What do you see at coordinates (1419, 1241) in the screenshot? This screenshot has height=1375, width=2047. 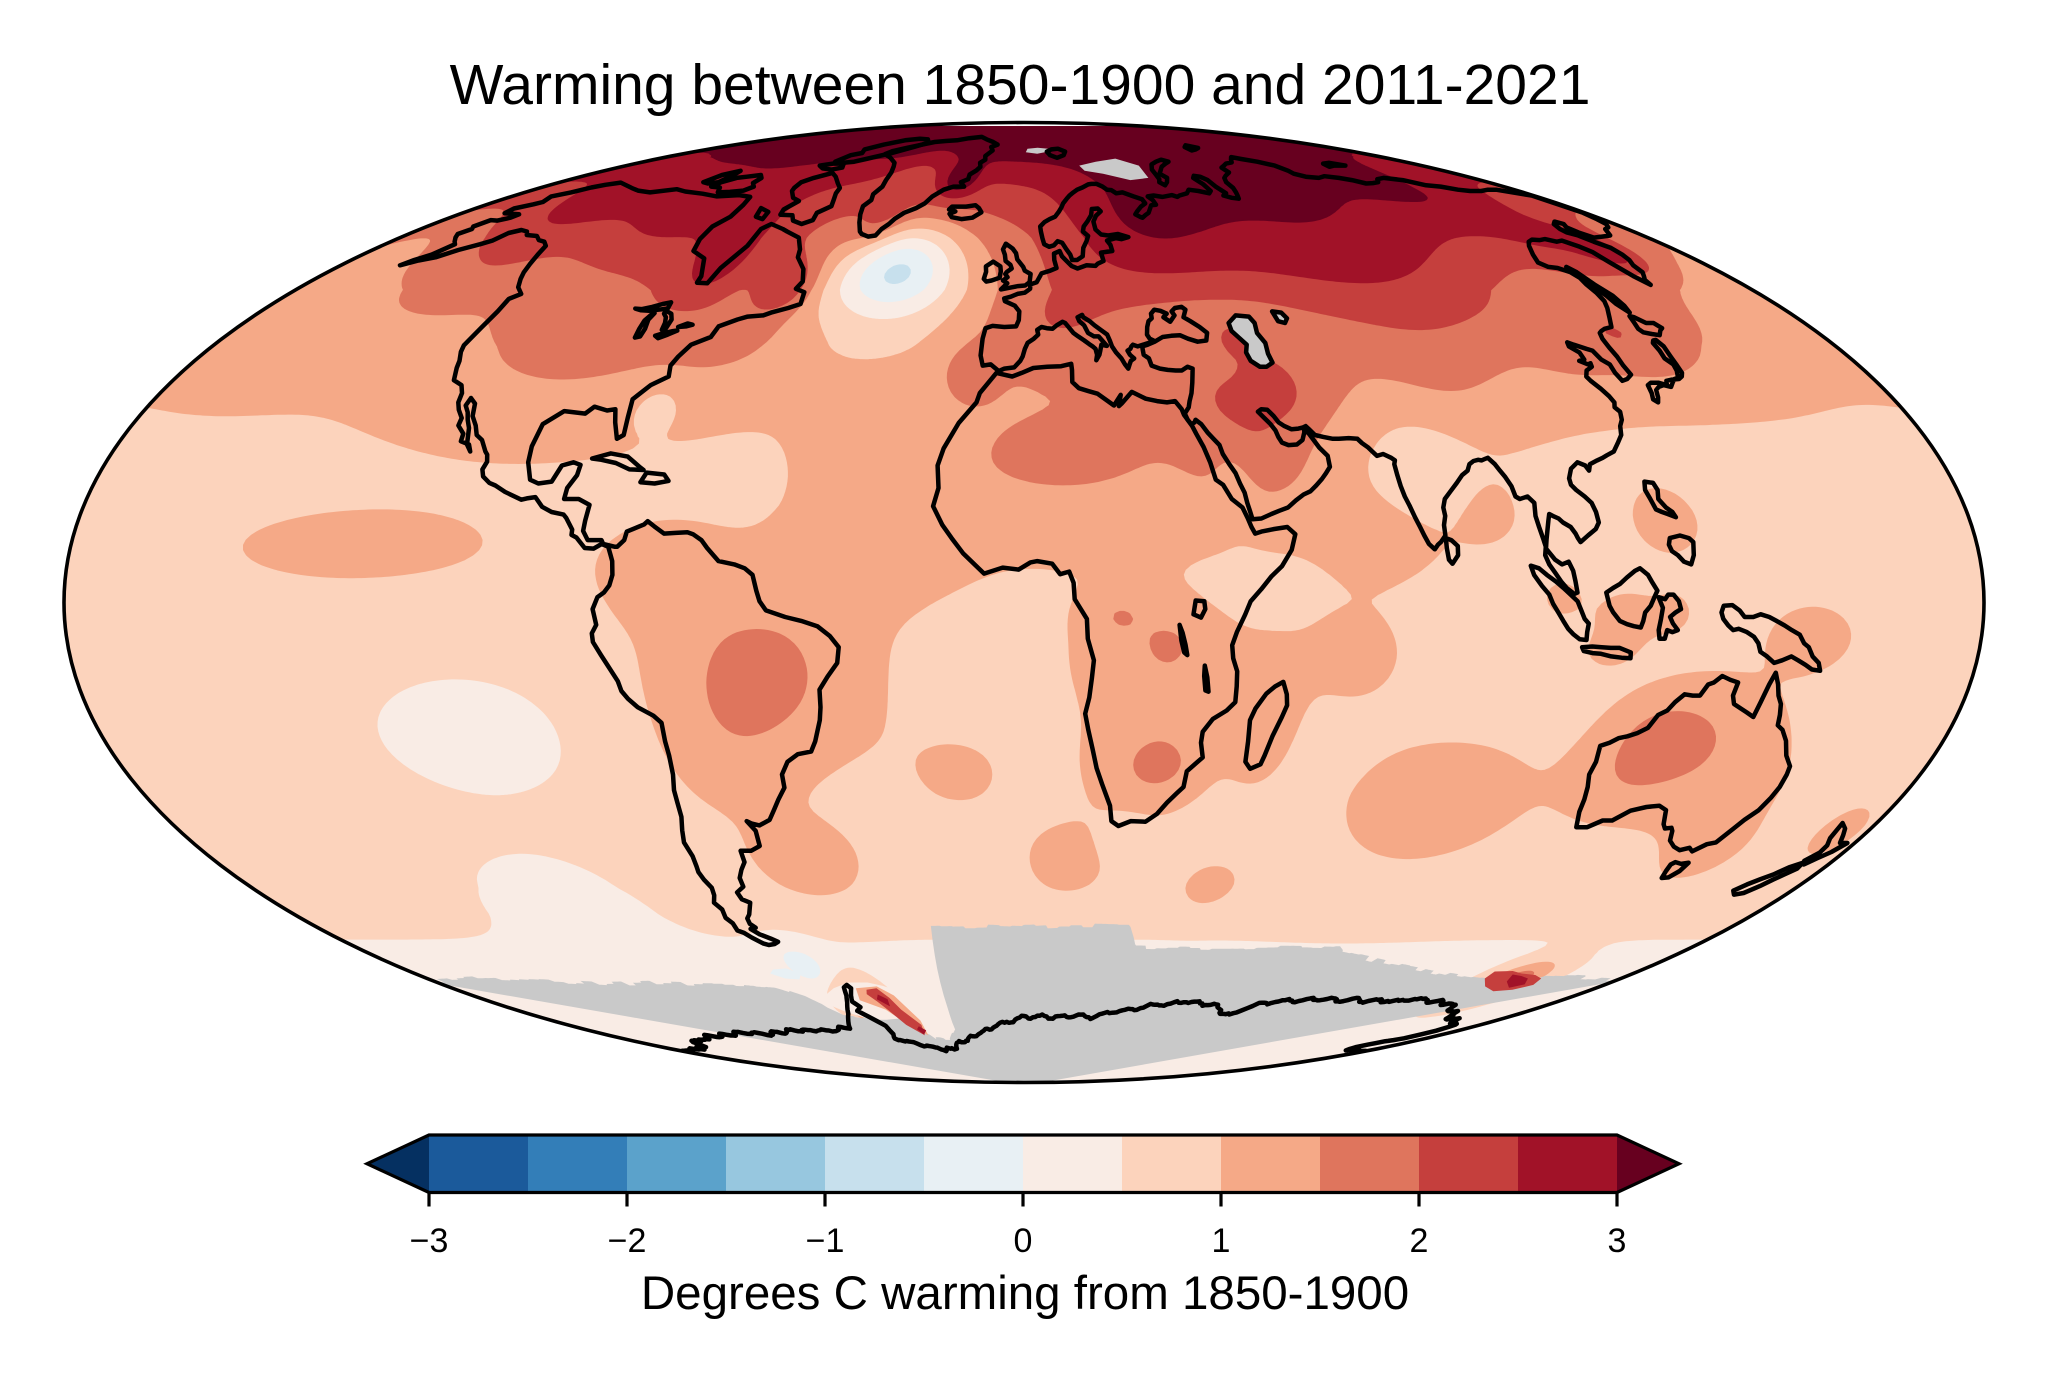 I see `svg-text: 2` at bounding box center [1419, 1241].